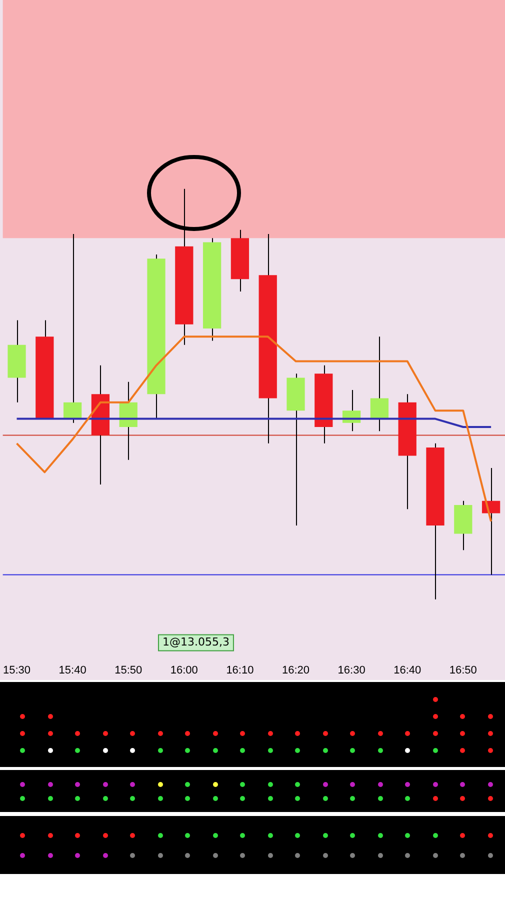  What do you see at coordinates (408, 670) in the screenshot?
I see `x-tick-label: 16:40` at bounding box center [408, 670].